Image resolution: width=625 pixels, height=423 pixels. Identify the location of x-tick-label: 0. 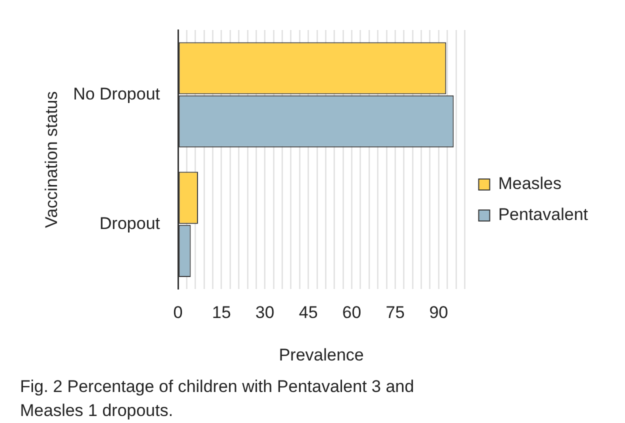
(178, 312).